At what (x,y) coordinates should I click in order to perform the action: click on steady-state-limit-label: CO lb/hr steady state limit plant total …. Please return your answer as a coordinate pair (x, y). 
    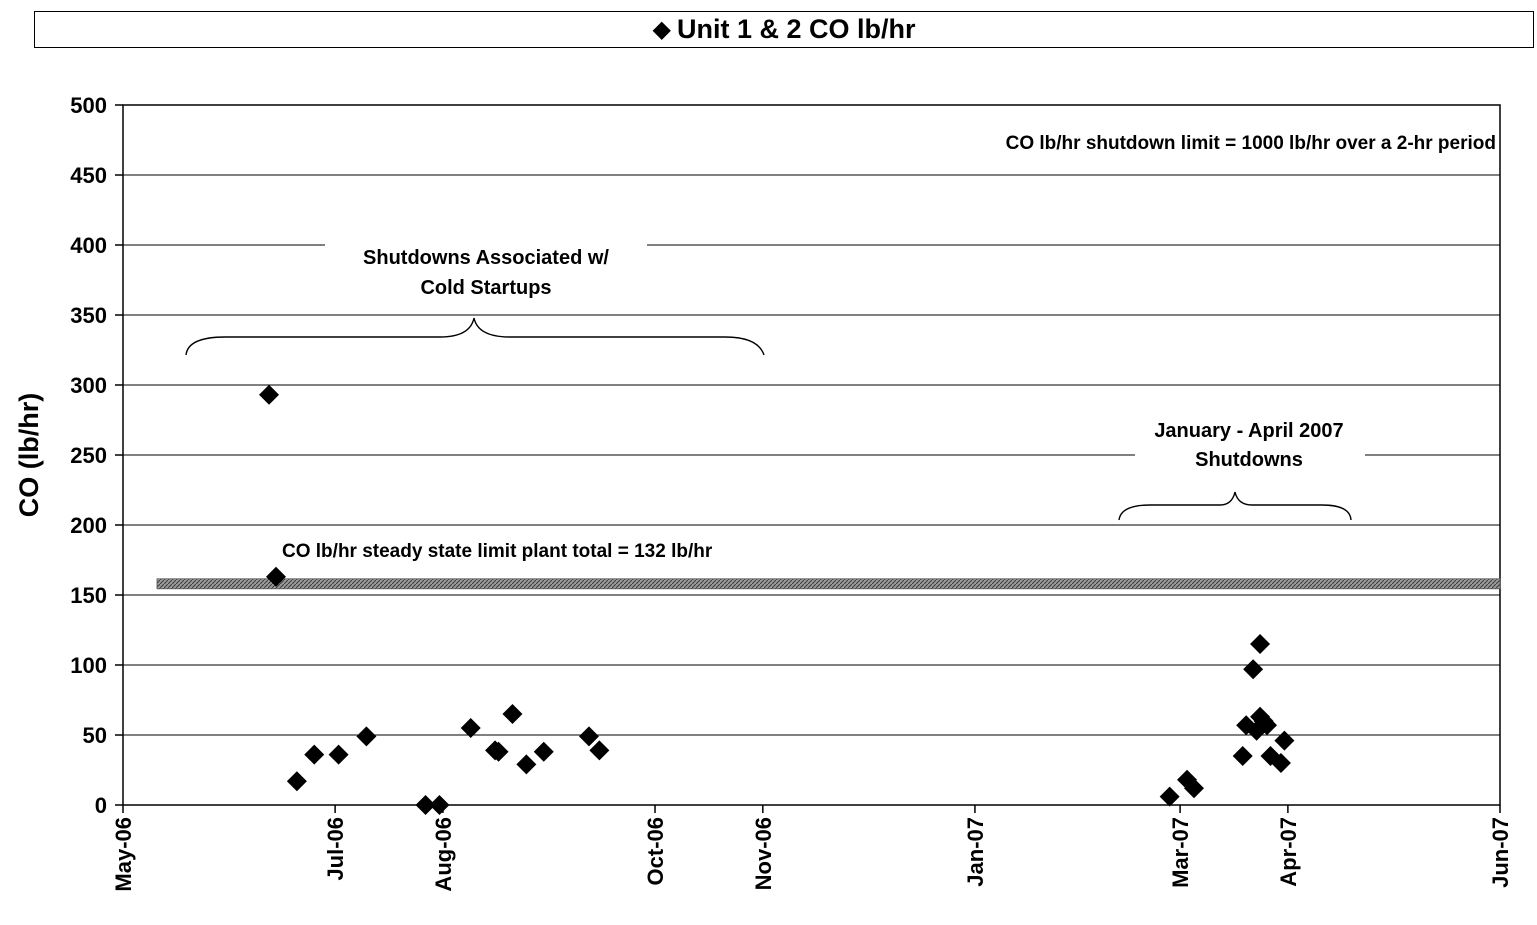
    Looking at the image, I should click on (497, 551).